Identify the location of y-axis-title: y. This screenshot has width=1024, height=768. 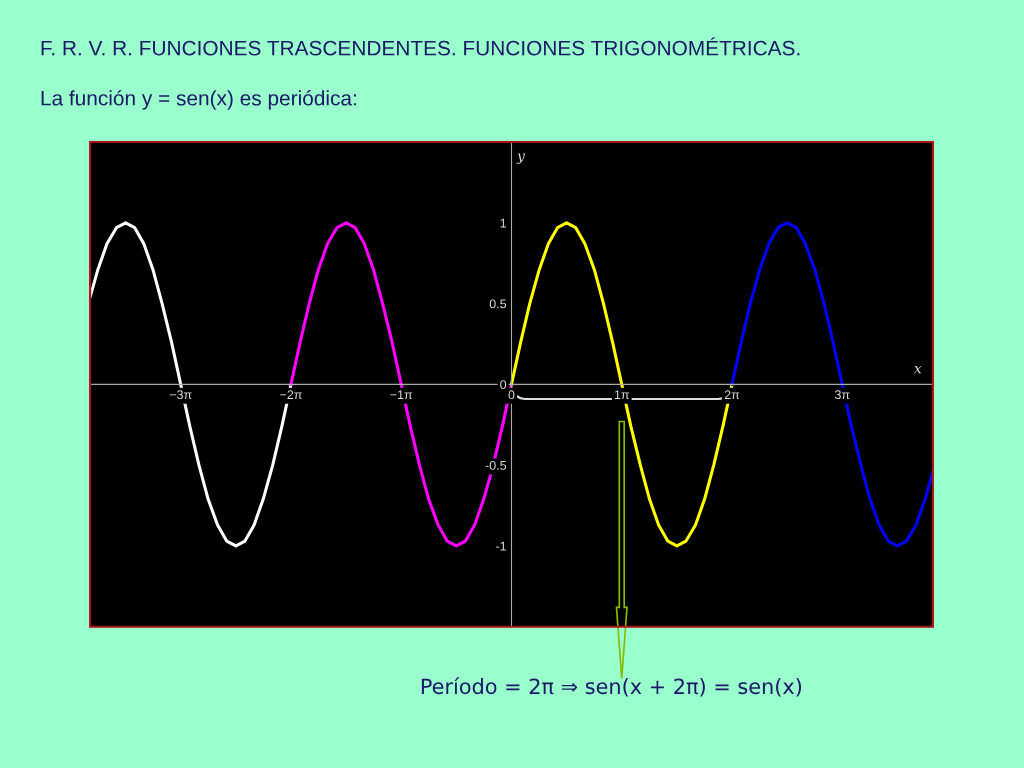
(521, 158).